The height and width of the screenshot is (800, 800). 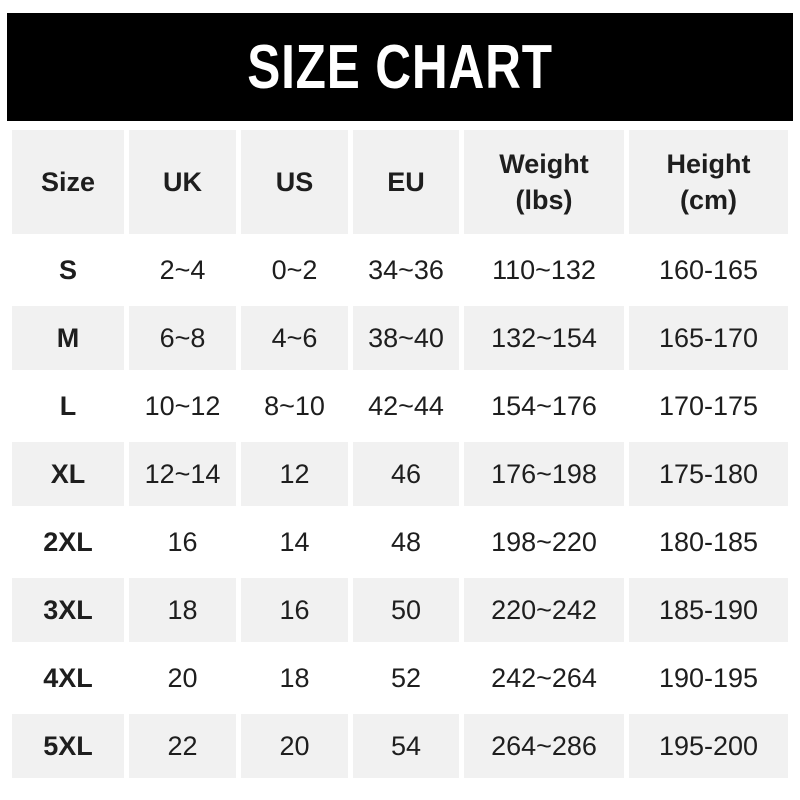 I want to click on cell-size: S, so click(x=68, y=270).